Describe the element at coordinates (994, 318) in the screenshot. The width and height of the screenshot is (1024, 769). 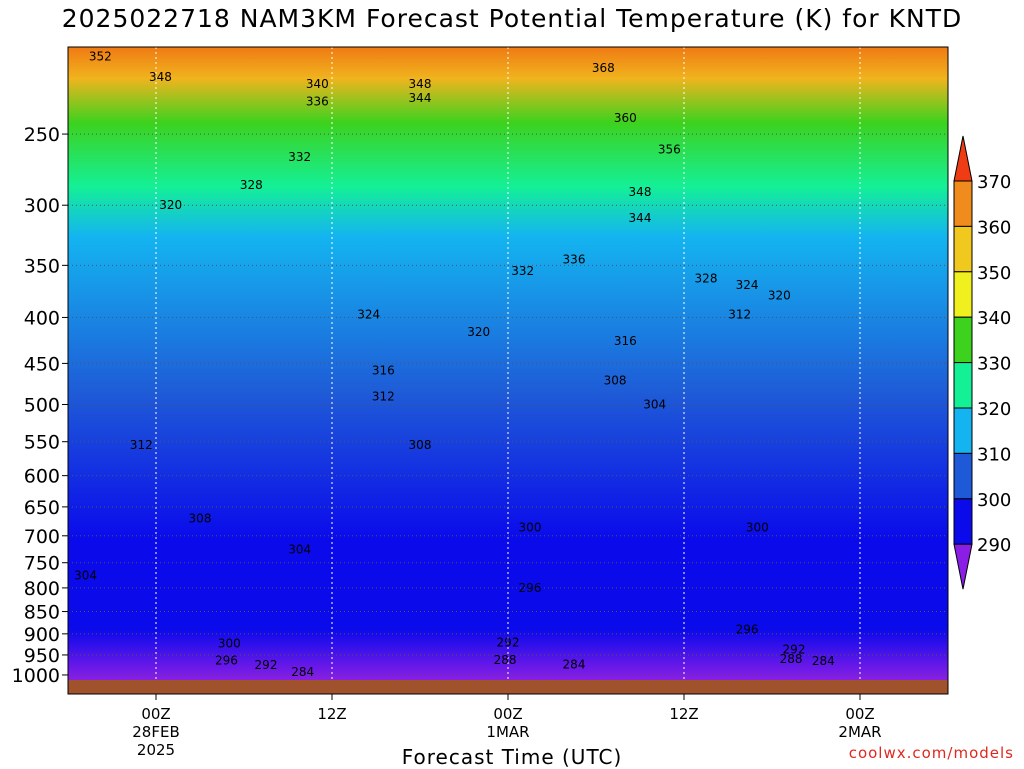
I see `colorbar-label: 340` at that location.